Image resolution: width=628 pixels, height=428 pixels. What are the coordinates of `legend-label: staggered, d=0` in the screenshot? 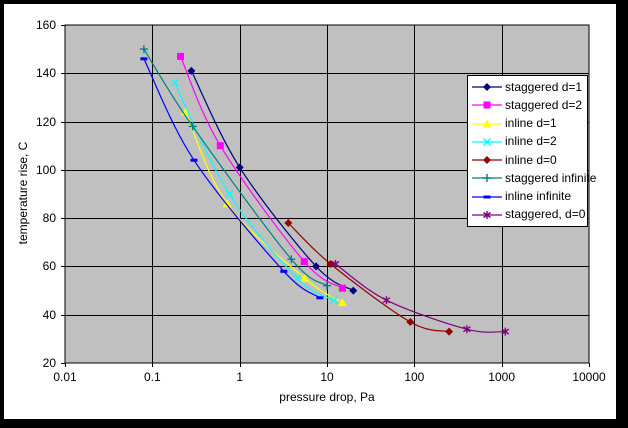 It's located at (545, 214).